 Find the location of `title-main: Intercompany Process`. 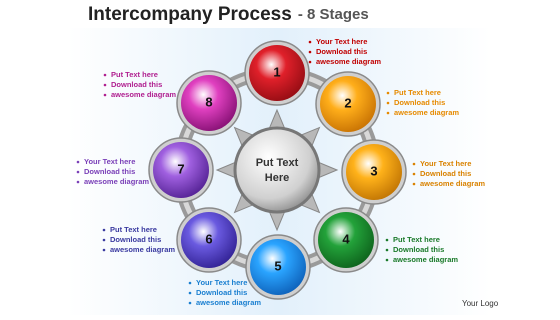

title-main: Intercompany Process is located at coordinates (190, 14).